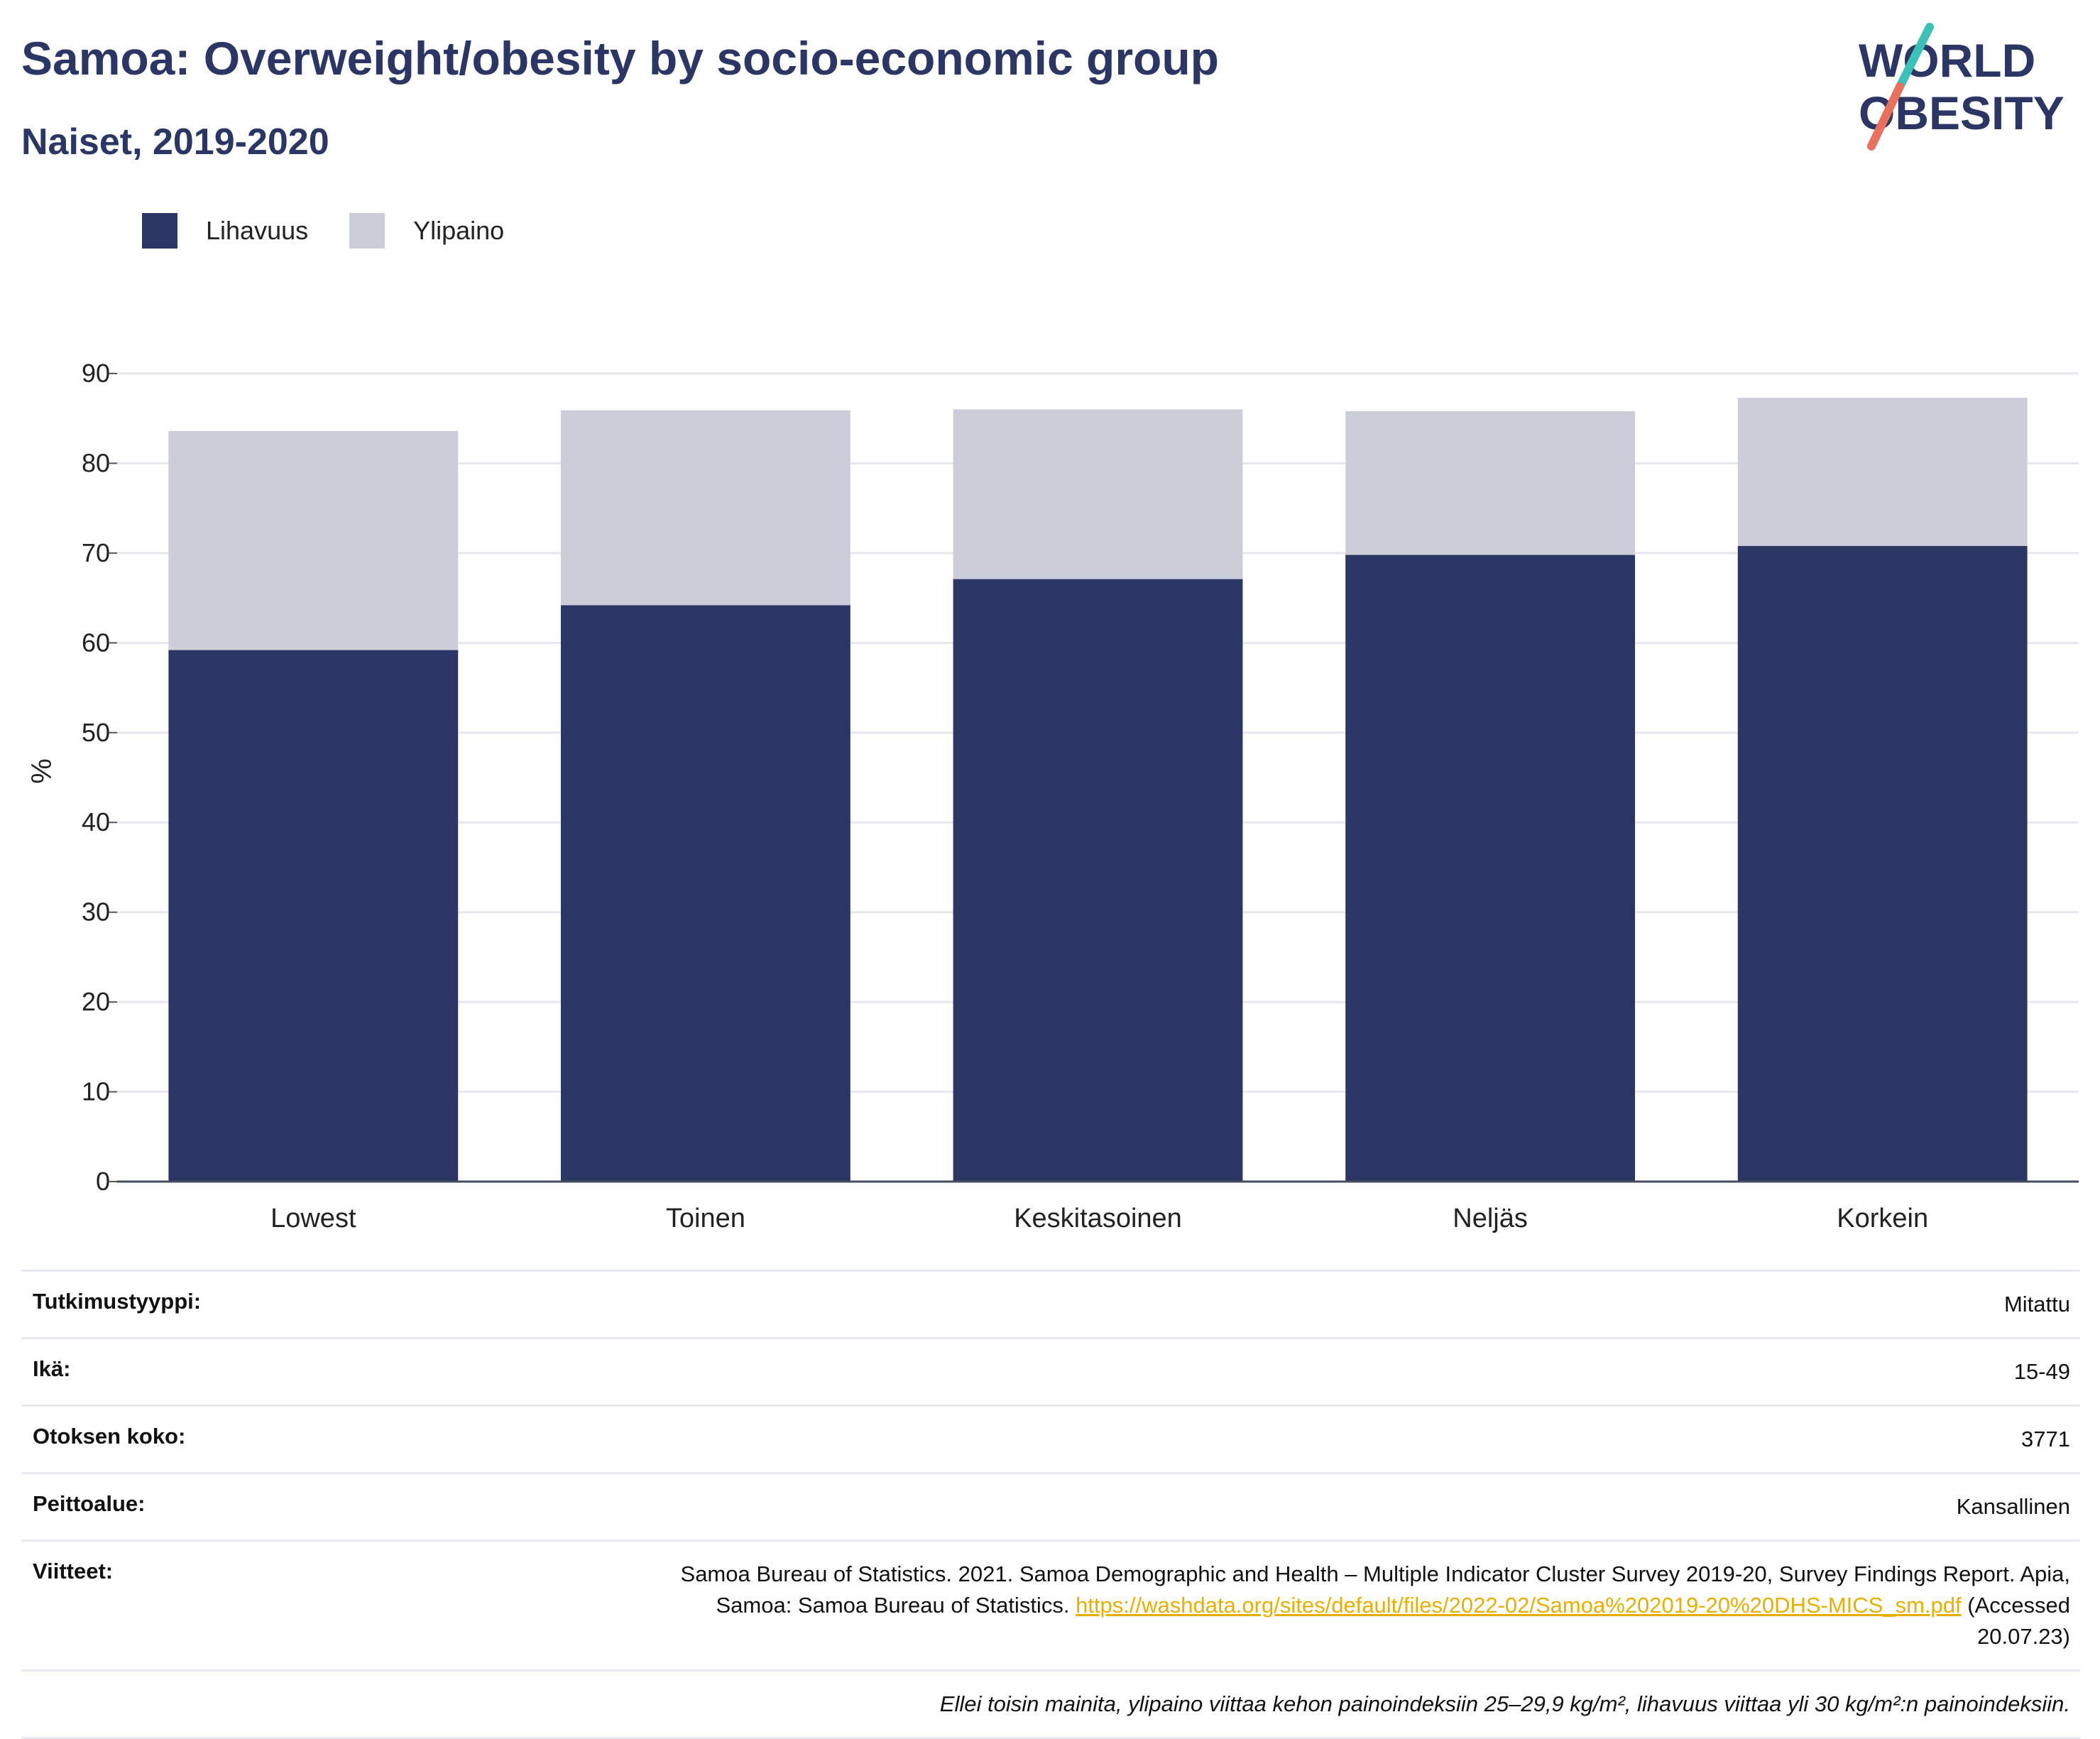 The height and width of the screenshot is (1739, 2100). What do you see at coordinates (96, 1002) in the screenshot?
I see `y-tick-label: 20` at bounding box center [96, 1002].